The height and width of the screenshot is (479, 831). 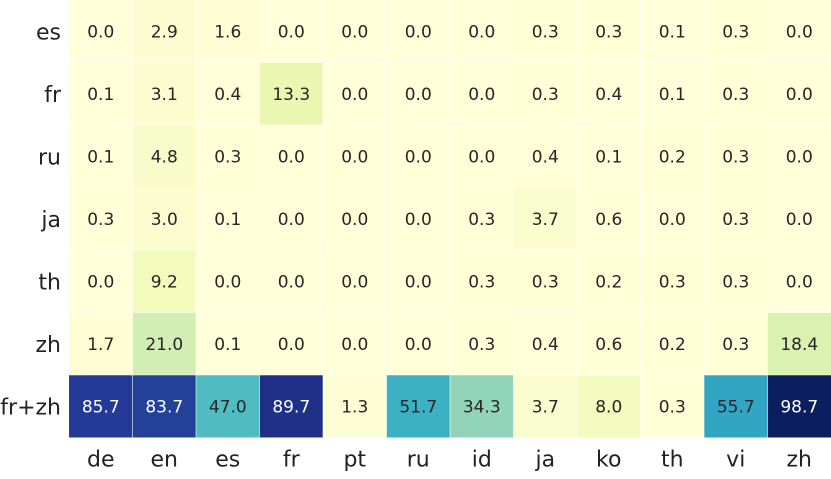 What do you see at coordinates (544, 460) in the screenshot?
I see `column-label: ja` at bounding box center [544, 460].